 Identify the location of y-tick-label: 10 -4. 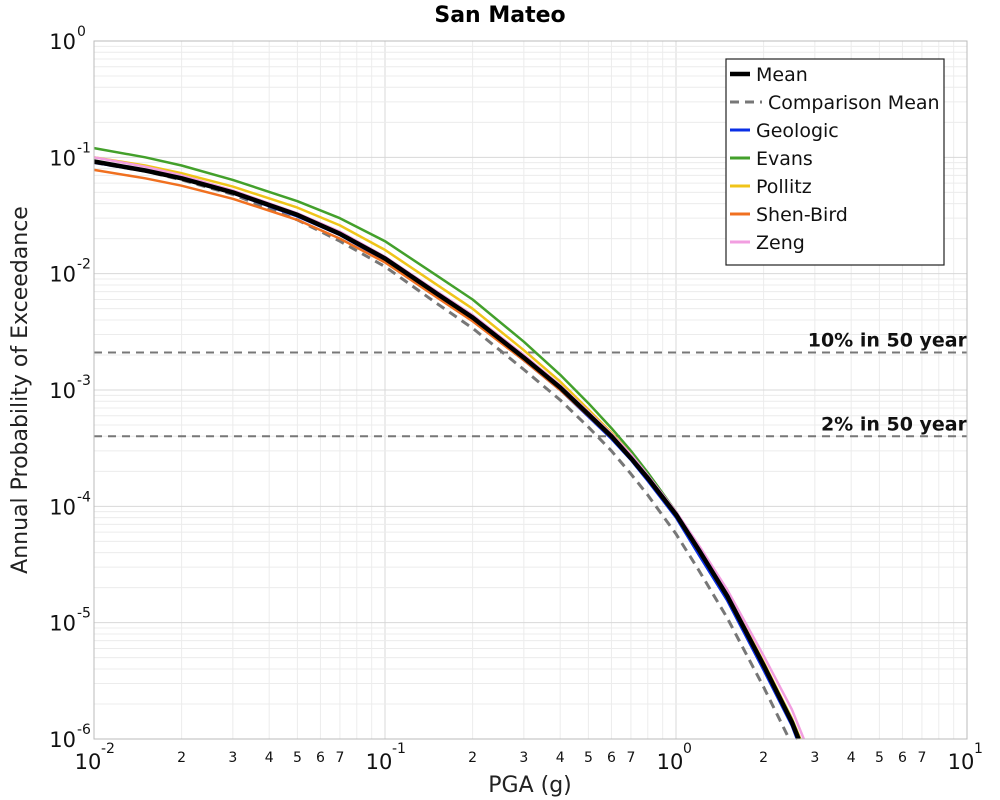
(70, 504).